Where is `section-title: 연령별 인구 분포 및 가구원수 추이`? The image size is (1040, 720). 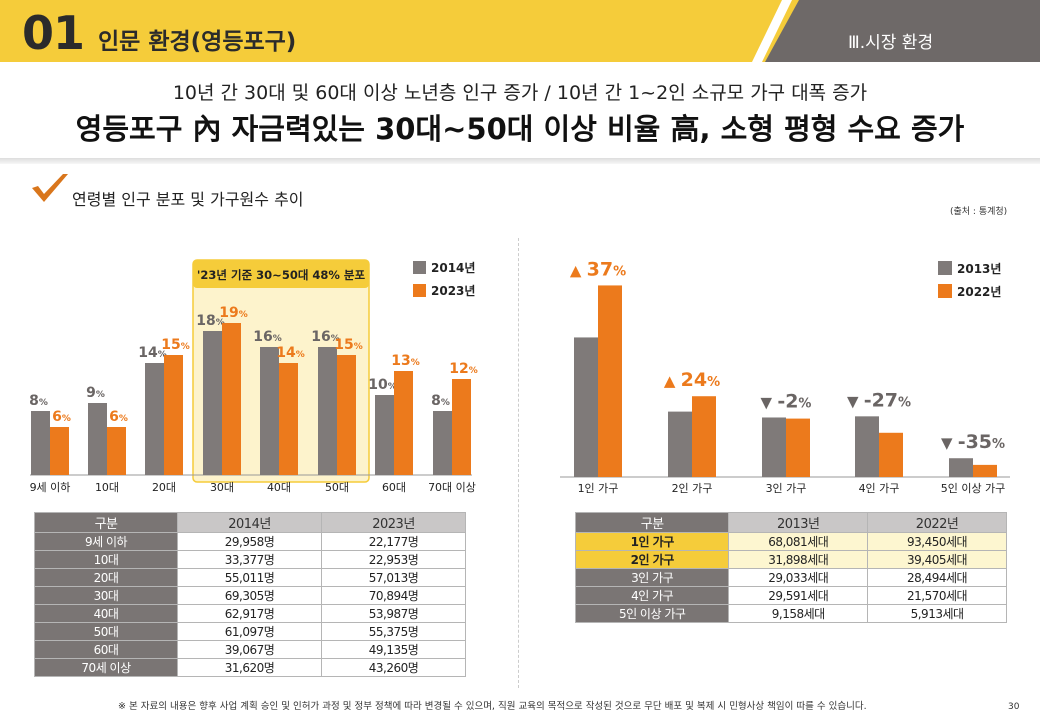
section-title: 연령별 인구 분포 및 가구원수 추이 is located at coordinates (188, 199).